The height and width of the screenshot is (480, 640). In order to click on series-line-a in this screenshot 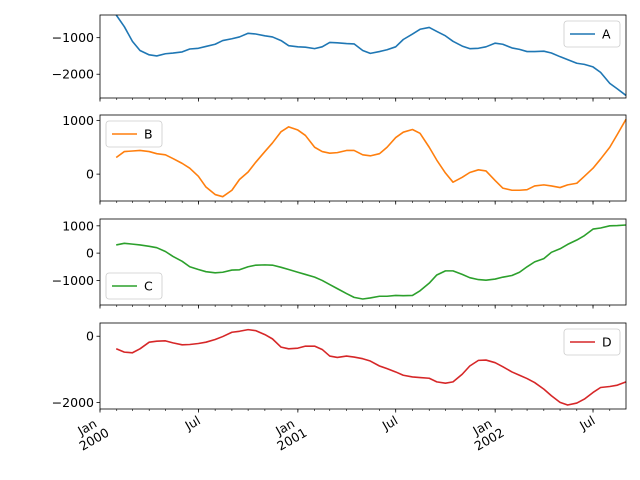, I will do `click(371, 55)`.